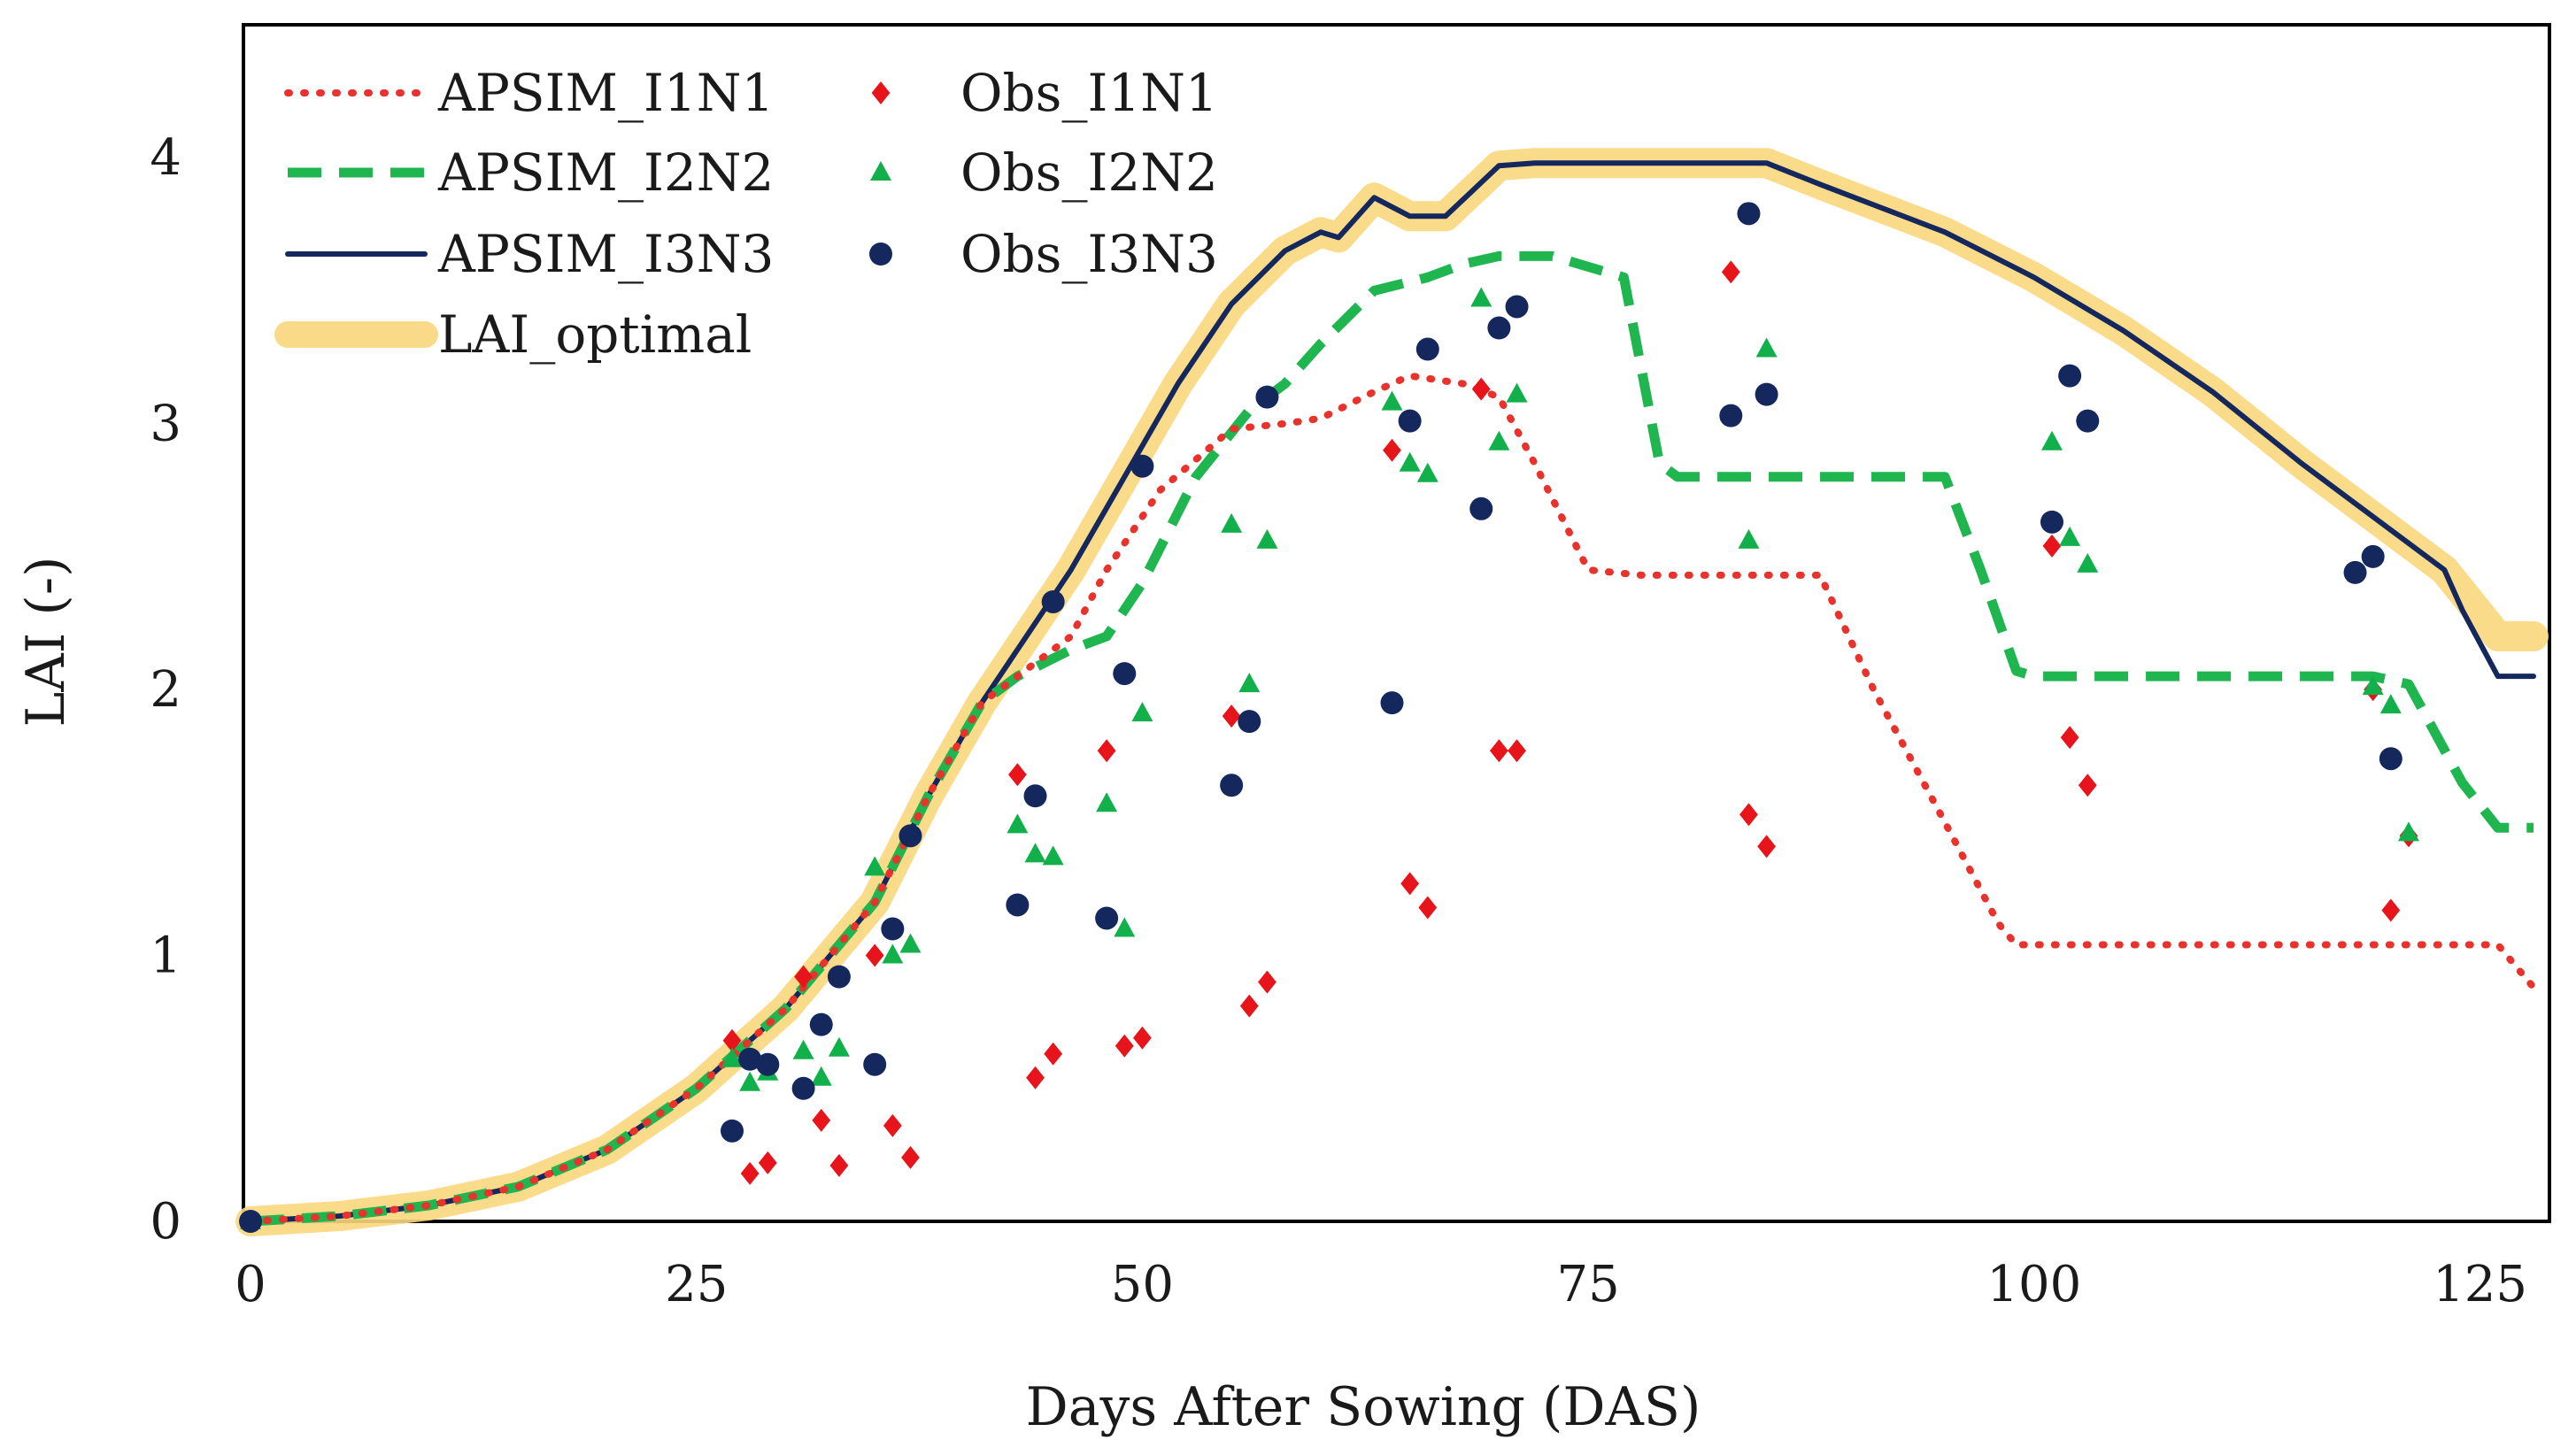  I want to click on x-axis-label: Days After Sowing (DAS), so click(1363, 1407).